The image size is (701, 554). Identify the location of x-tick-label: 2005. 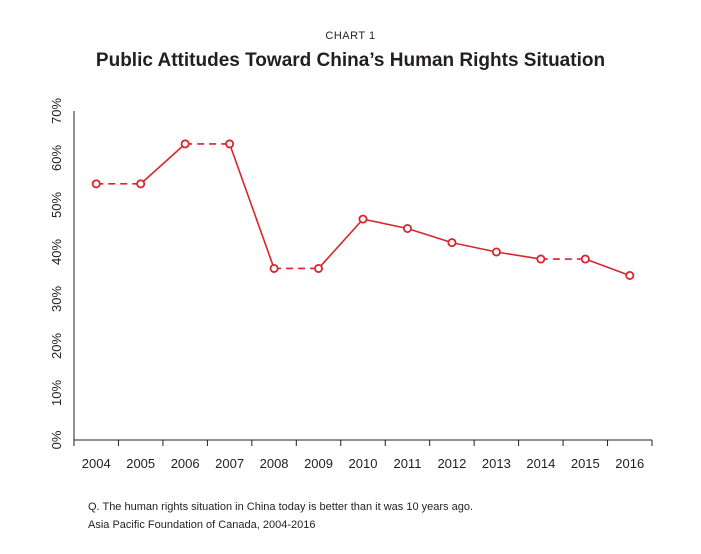
(140, 463).